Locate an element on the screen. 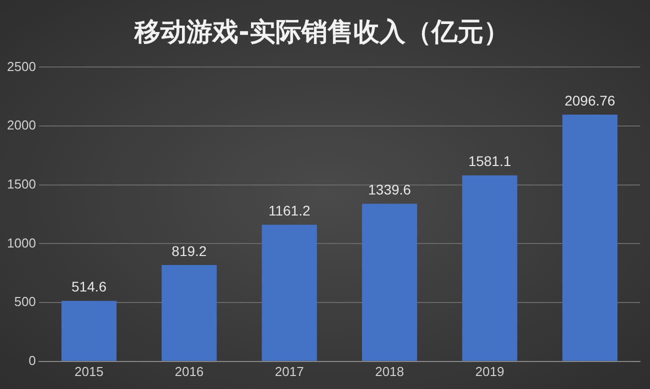  y-tick-label: 1500 is located at coordinates (21, 184).